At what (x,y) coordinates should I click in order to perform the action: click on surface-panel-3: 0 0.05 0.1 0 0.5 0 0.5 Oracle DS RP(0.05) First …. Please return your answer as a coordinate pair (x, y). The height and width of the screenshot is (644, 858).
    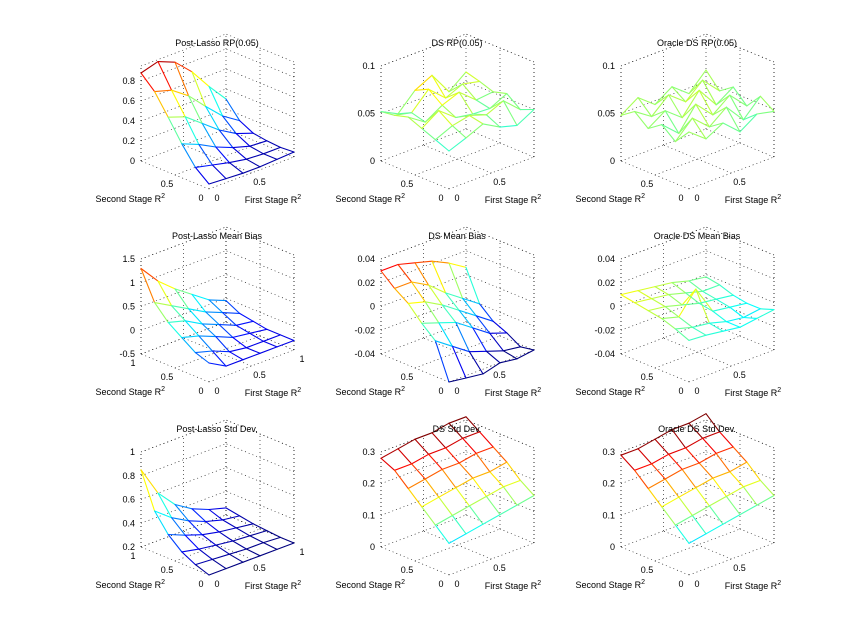
    Looking at the image, I should click on (678, 119).